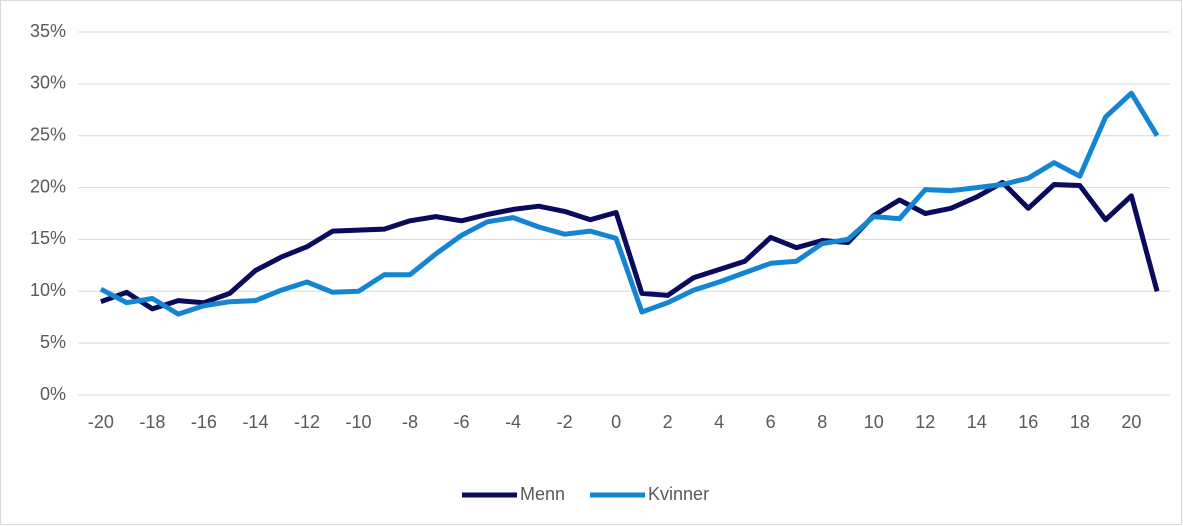 The width and height of the screenshot is (1183, 526). I want to click on x-tick-label: 12, so click(925, 422).